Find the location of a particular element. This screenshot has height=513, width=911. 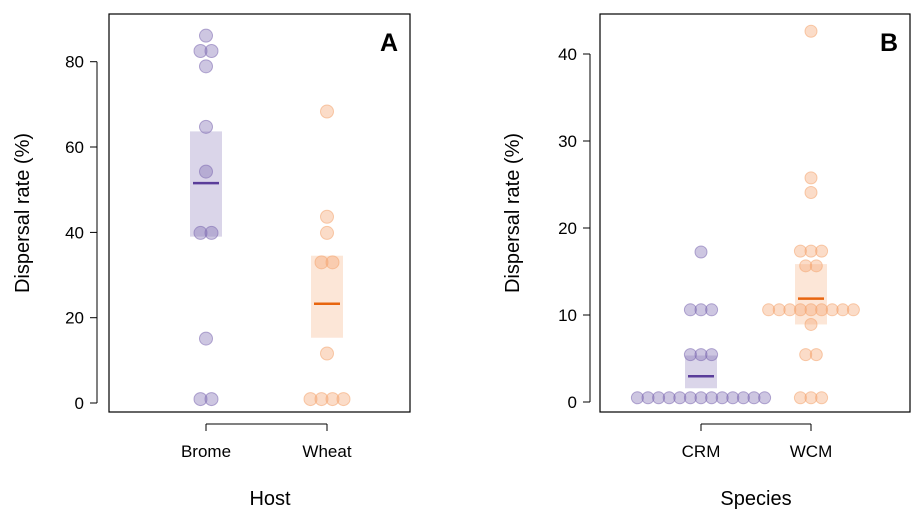

panel-b-y-tick-label-0: 0 is located at coordinates (572, 402).